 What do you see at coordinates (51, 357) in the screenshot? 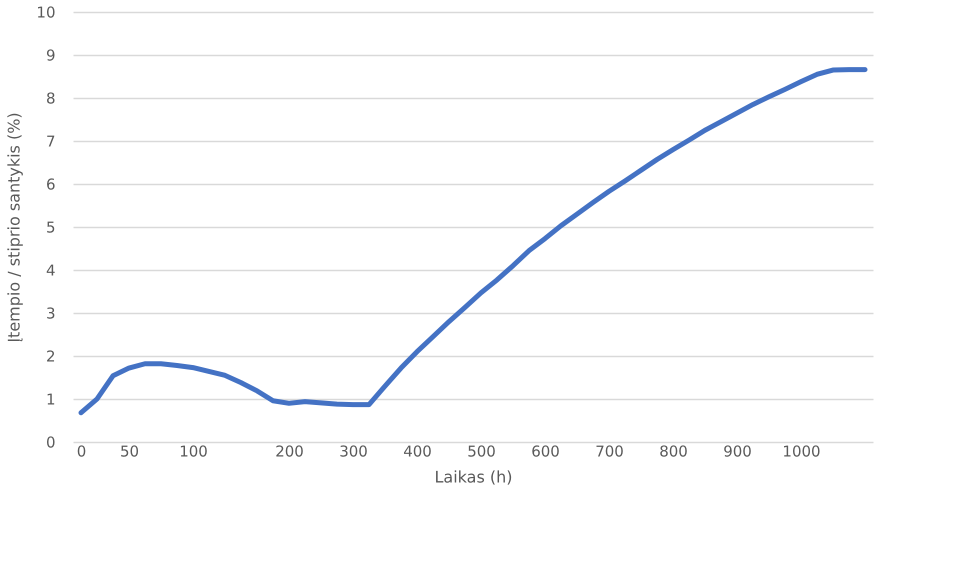
I see `y-tick-label: 2` at bounding box center [51, 357].